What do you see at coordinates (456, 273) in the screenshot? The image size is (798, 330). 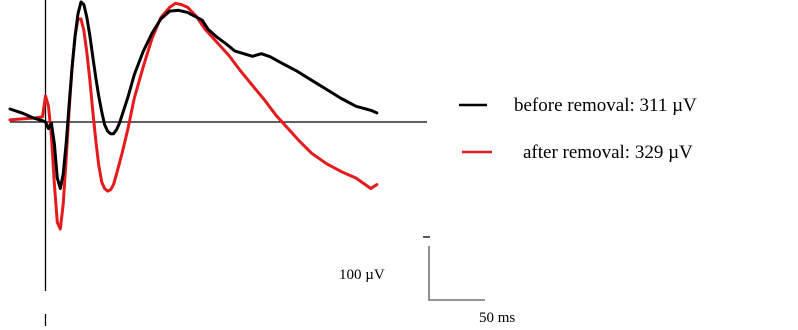 I see `scale-bar-line` at bounding box center [456, 273].